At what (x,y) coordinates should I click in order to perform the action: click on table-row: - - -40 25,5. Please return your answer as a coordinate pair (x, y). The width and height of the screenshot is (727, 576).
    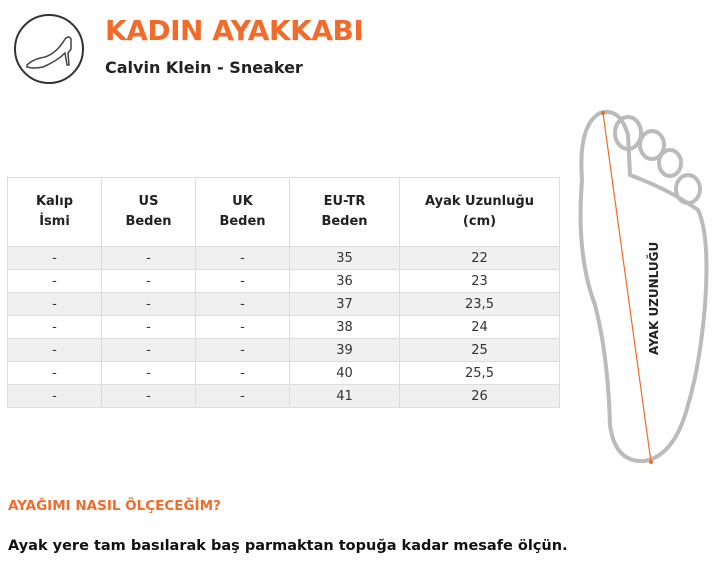
    Looking at the image, I should click on (283, 373).